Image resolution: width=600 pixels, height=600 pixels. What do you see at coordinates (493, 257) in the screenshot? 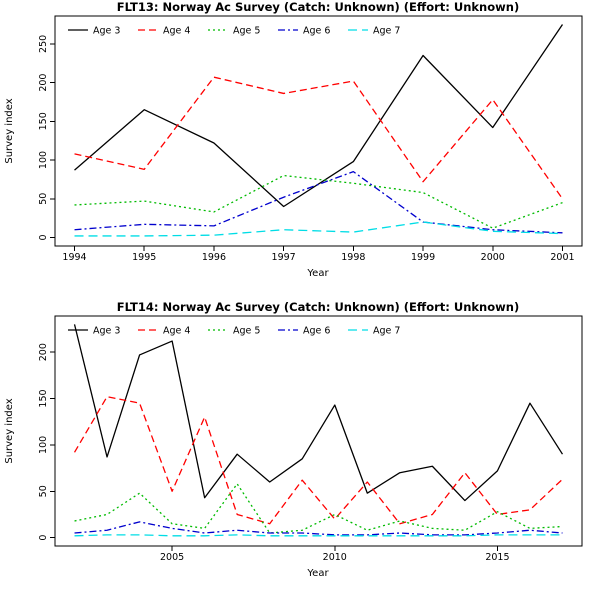
I see `x-tick-label: 2000` at bounding box center [493, 257].